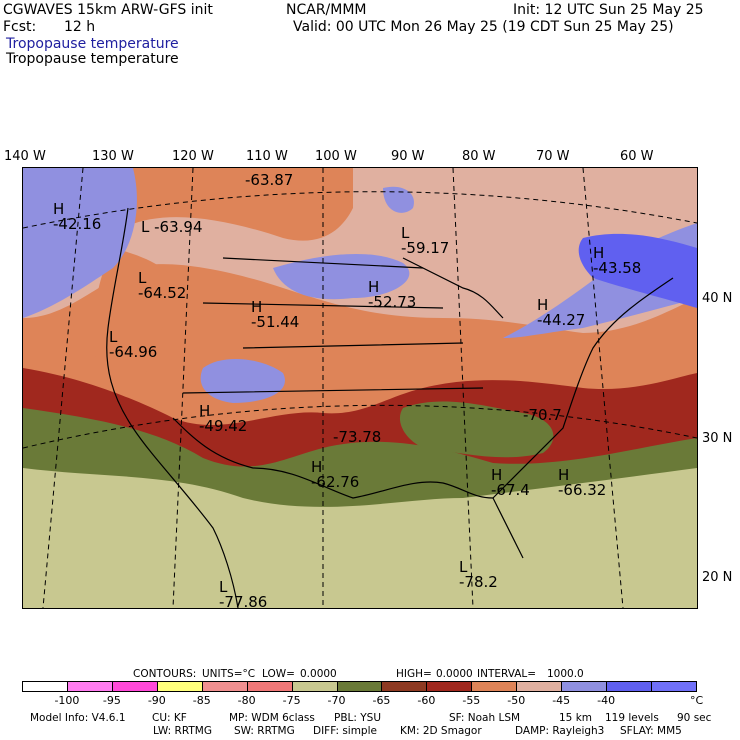 The height and width of the screenshot is (740, 740). What do you see at coordinates (267, 156) in the screenshot?
I see `lon-label: 110 W` at bounding box center [267, 156].